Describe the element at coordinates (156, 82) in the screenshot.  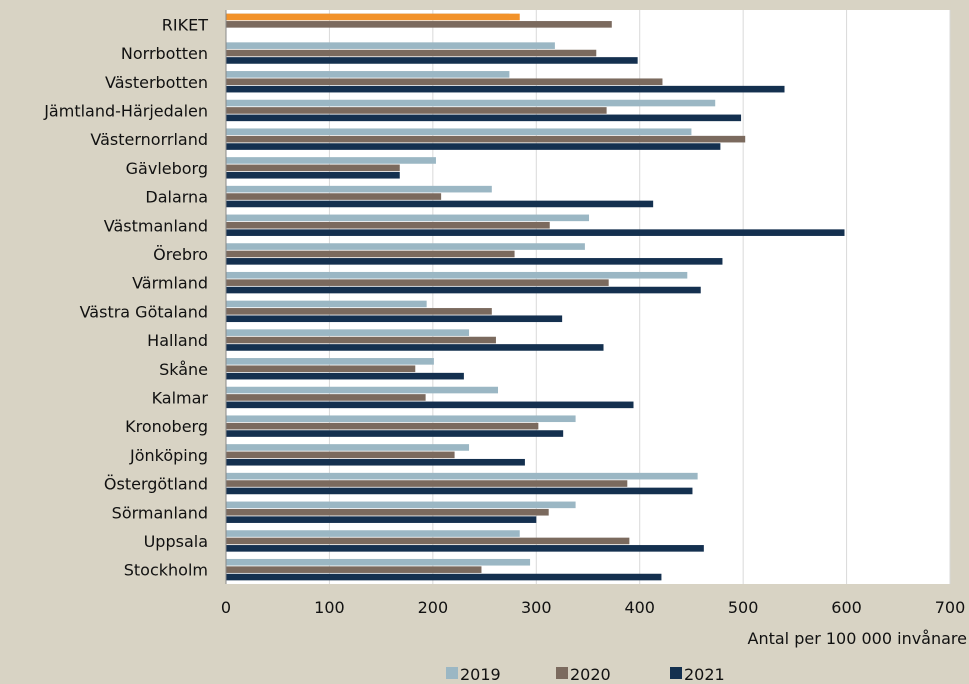
I see `category-label: Västerbotten` at that location.